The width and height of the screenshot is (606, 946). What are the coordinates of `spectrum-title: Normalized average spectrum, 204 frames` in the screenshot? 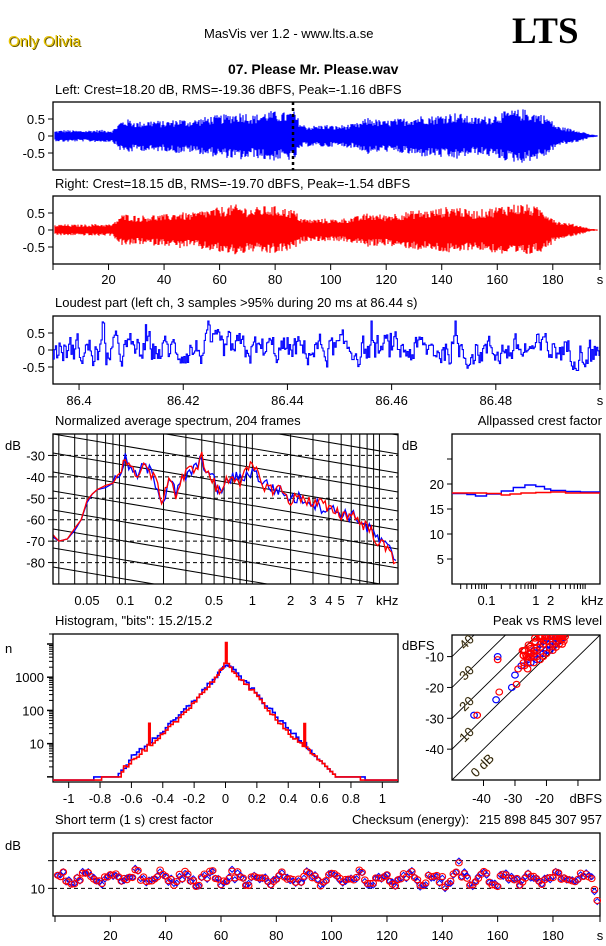 It's located at (178, 420).